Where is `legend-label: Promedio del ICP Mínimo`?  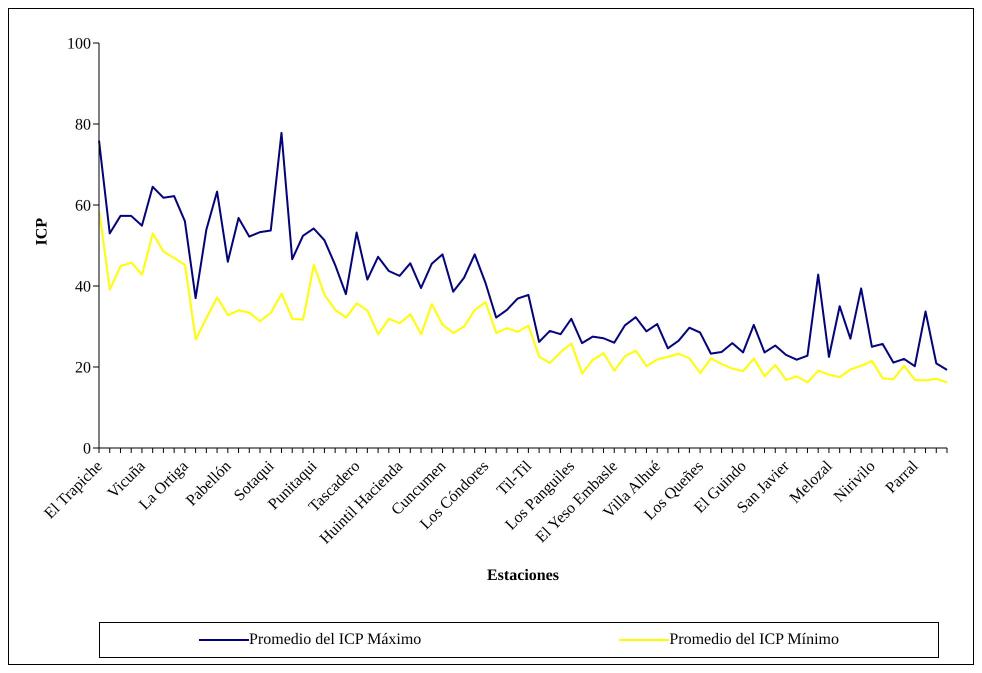
legend-label: Promedio del ICP Mínimo is located at coordinates (754, 640).